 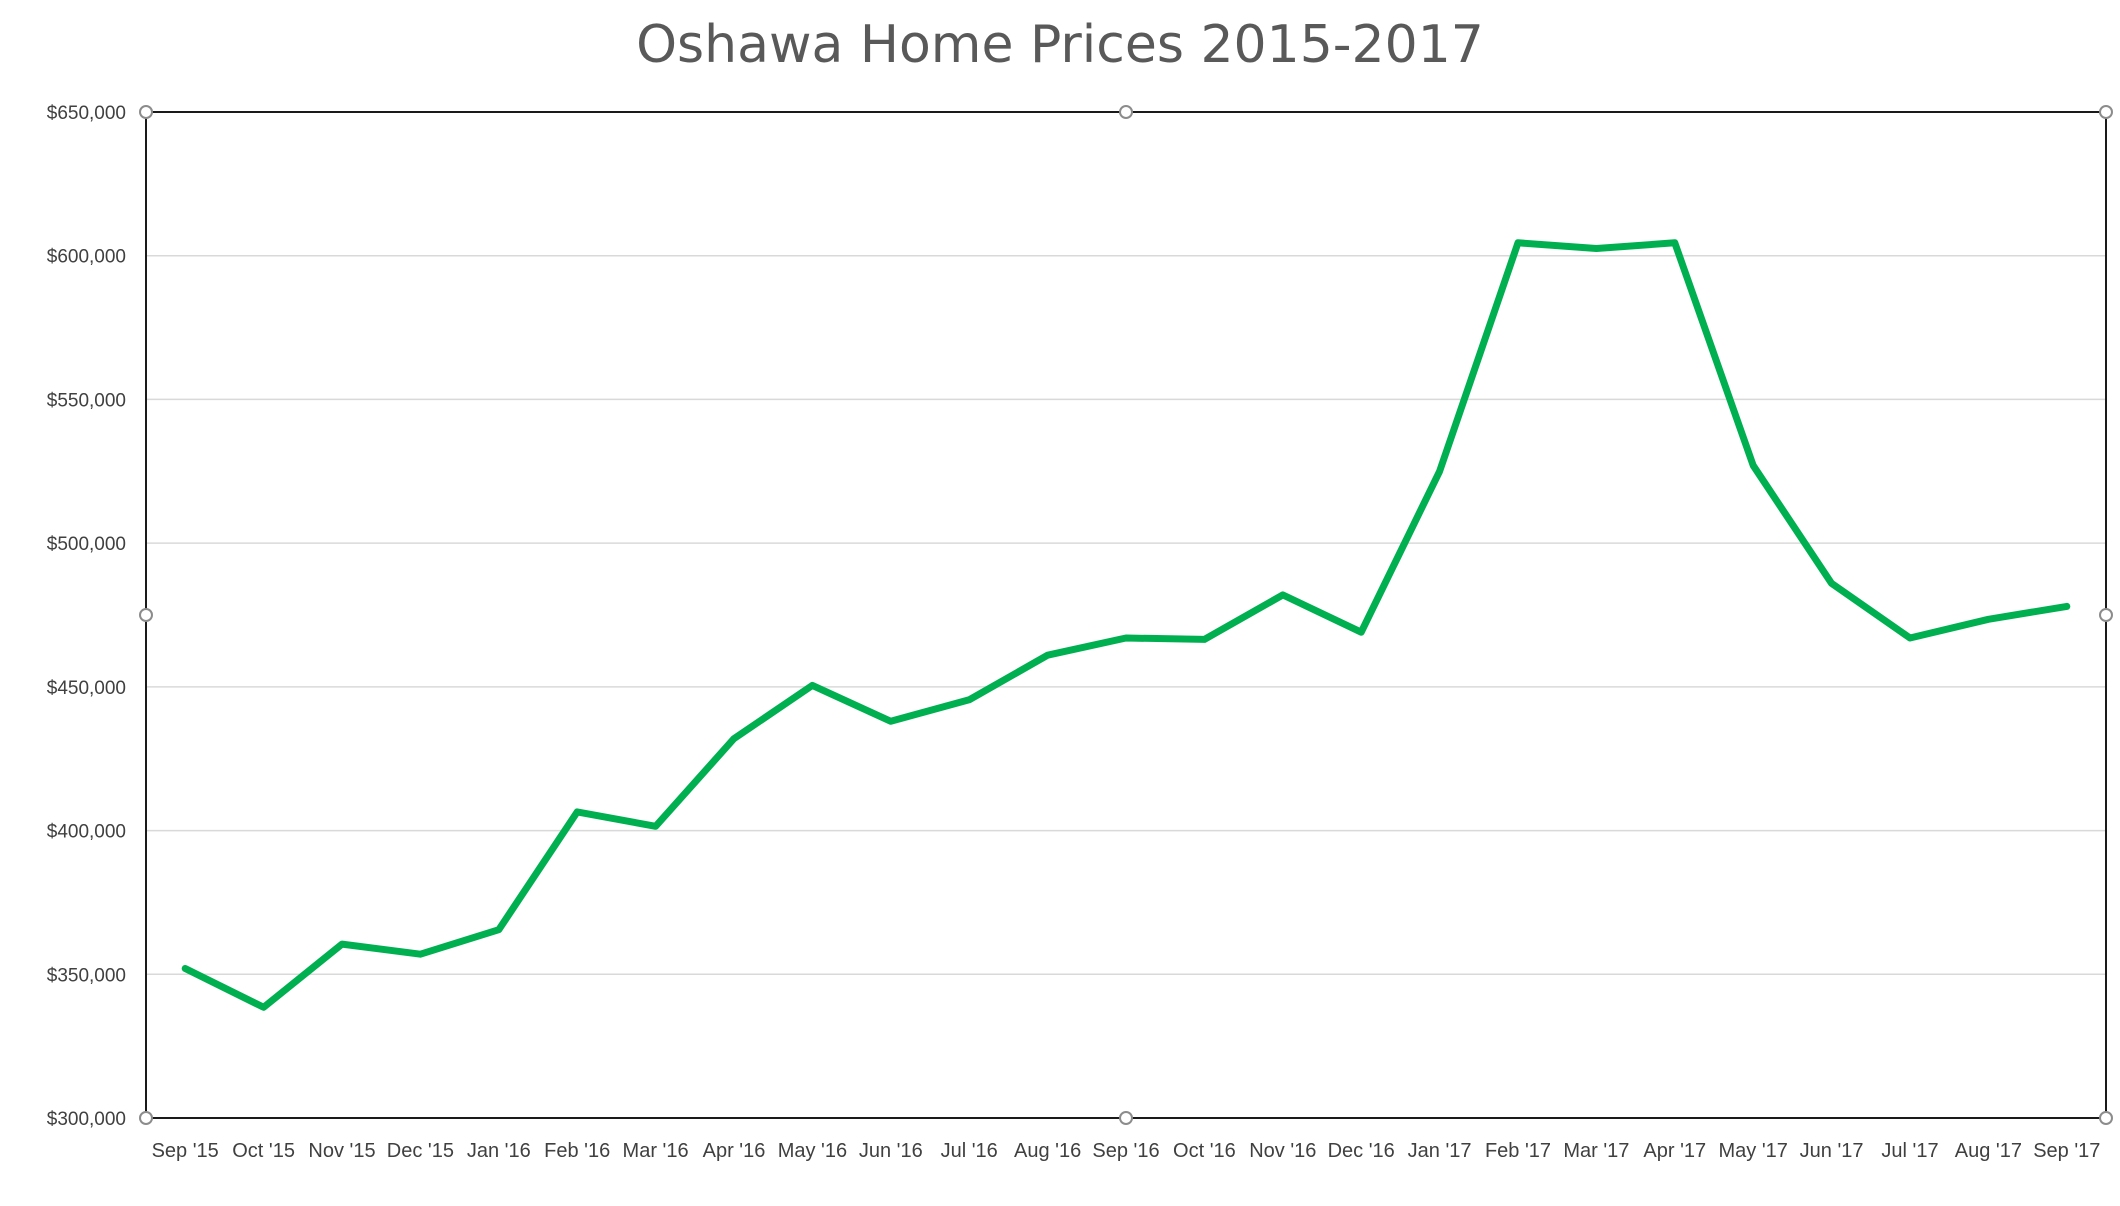 What do you see at coordinates (1596, 1151) in the screenshot?
I see `x-tick-label: Mar '17` at bounding box center [1596, 1151].